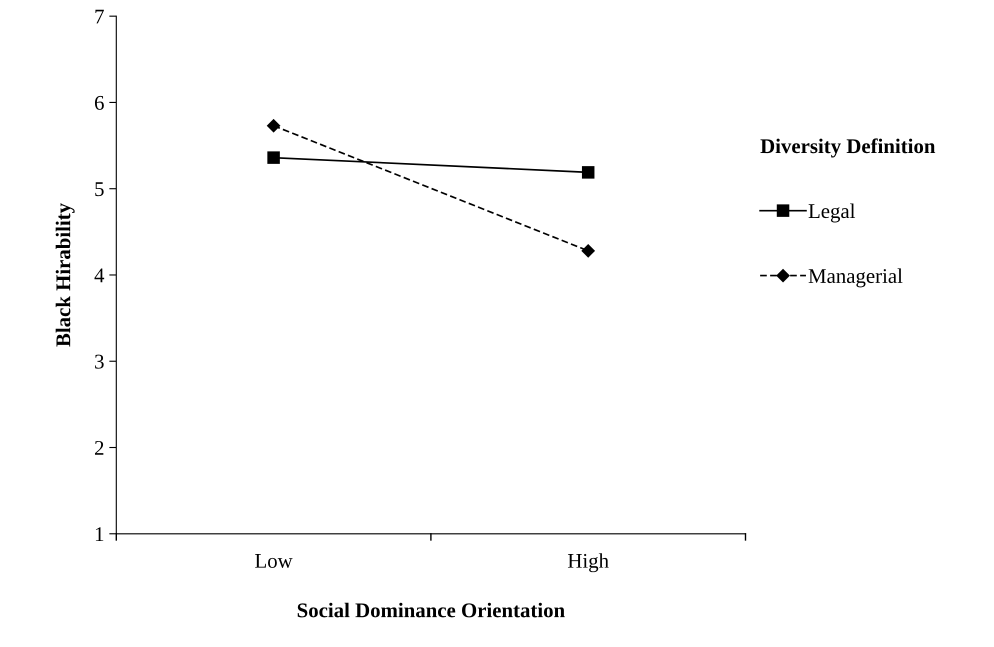 This screenshot has height=647, width=994. I want to click on y-tick-label: 2, so click(99, 447).